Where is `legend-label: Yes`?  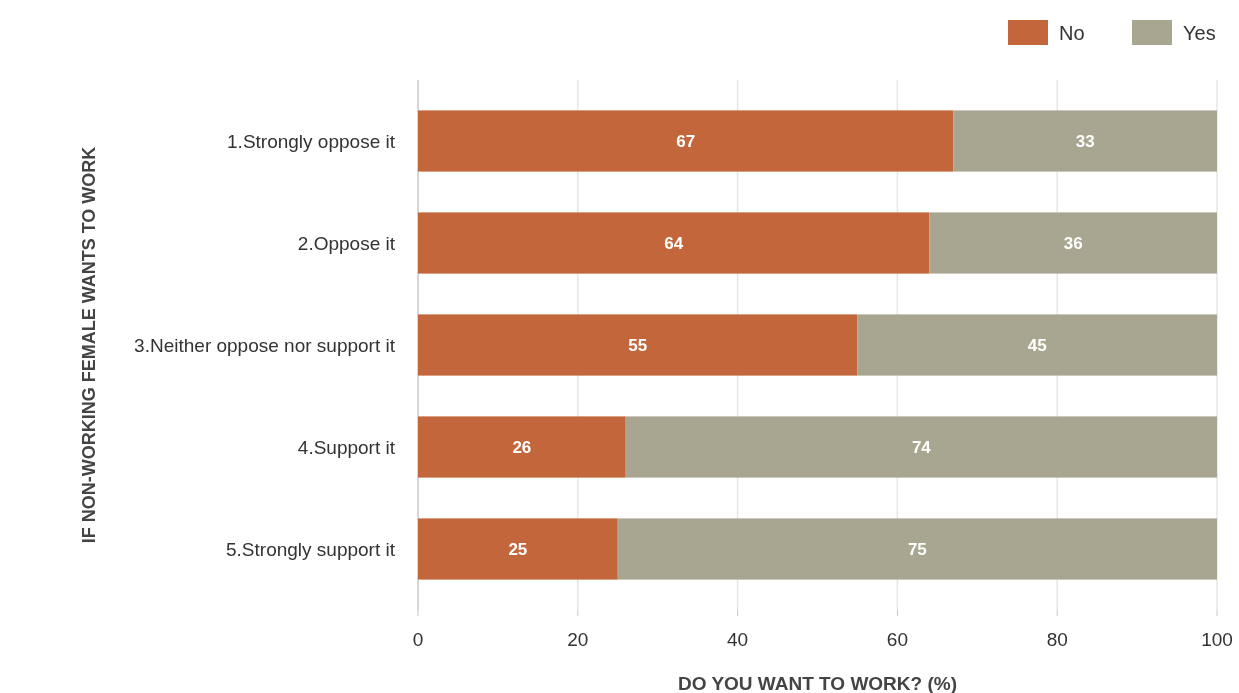
legend-label: Yes is located at coordinates (1199, 32).